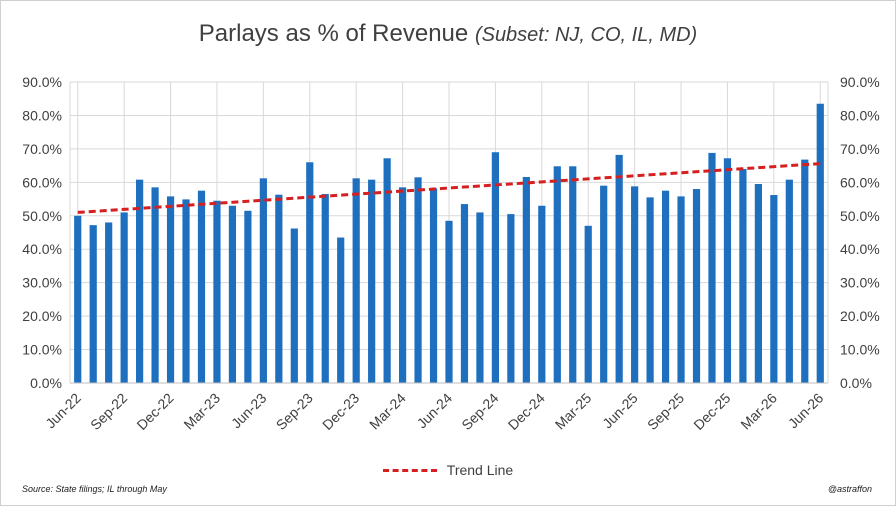 The width and height of the screenshot is (896, 506). Describe the element at coordinates (758, 411) in the screenshot. I see `x-tick-label: Mar-26` at that location.